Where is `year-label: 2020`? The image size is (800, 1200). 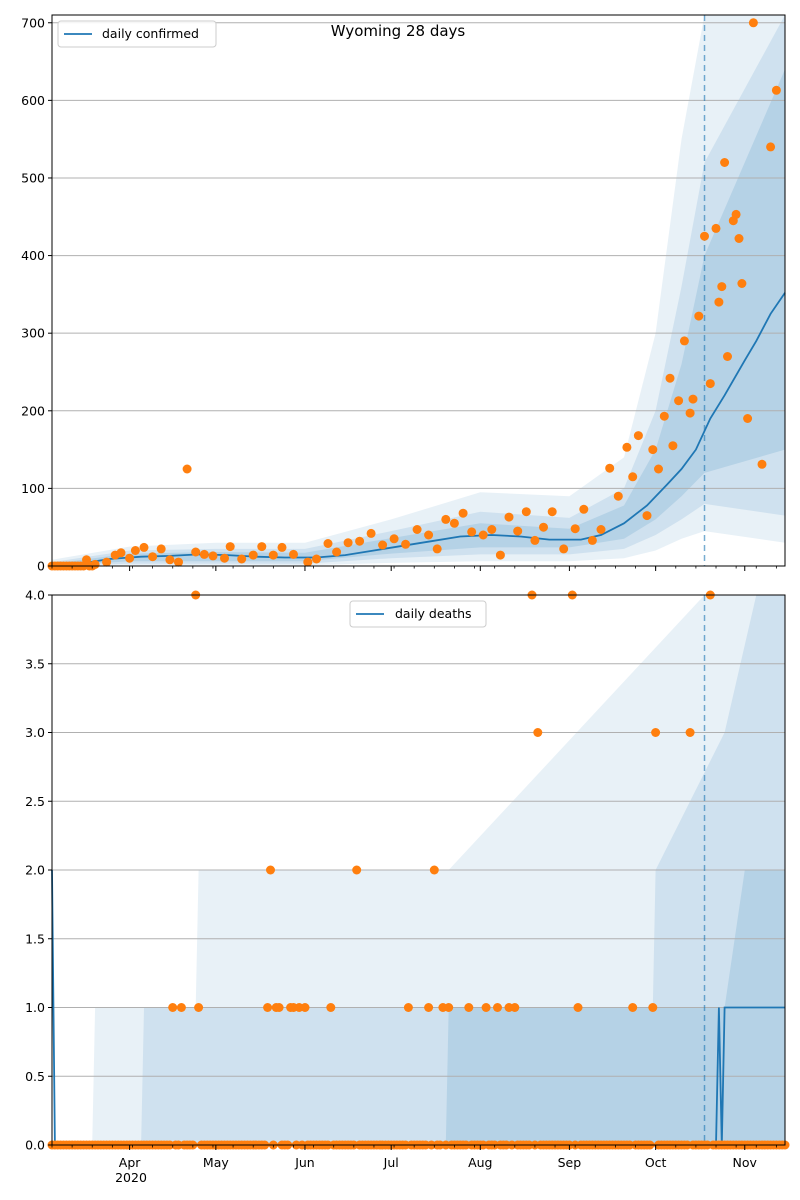
year-label: 2020 is located at coordinates (131, 1177).